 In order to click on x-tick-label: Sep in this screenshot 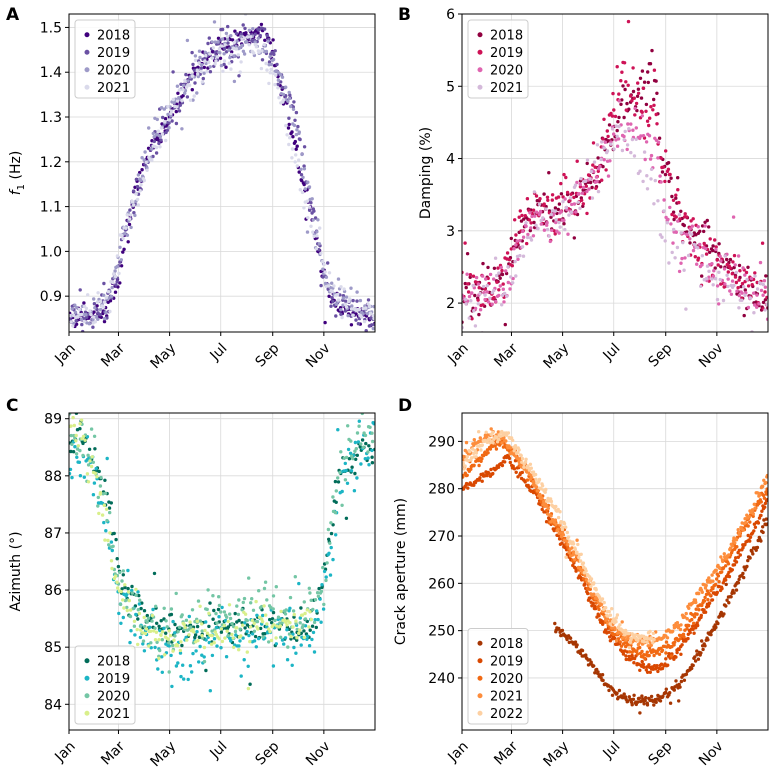, I will do `click(661, 753)`.